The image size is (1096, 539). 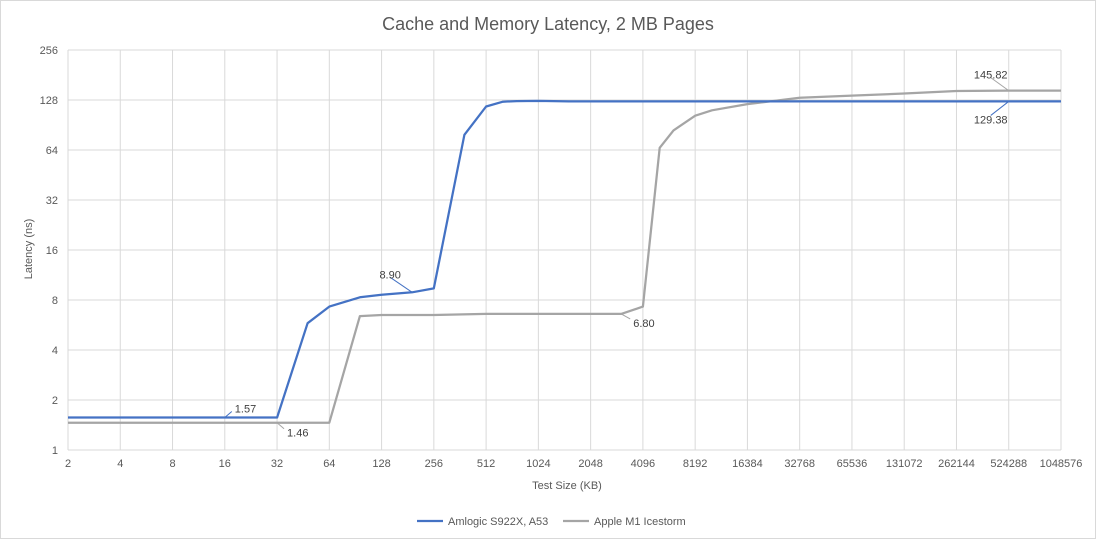 What do you see at coordinates (640, 522) in the screenshot?
I see `legend-label-1: Apple M1 Icestorm` at bounding box center [640, 522].